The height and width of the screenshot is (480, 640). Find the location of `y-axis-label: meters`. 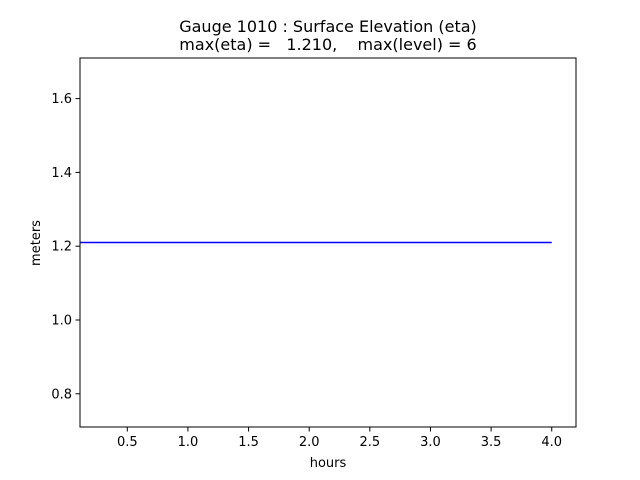

y-axis-label: meters is located at coordinates (36, 243).